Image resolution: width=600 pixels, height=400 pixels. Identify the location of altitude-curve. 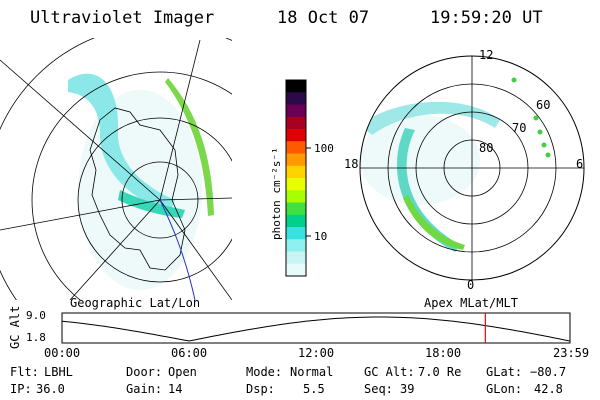
(316, 329).